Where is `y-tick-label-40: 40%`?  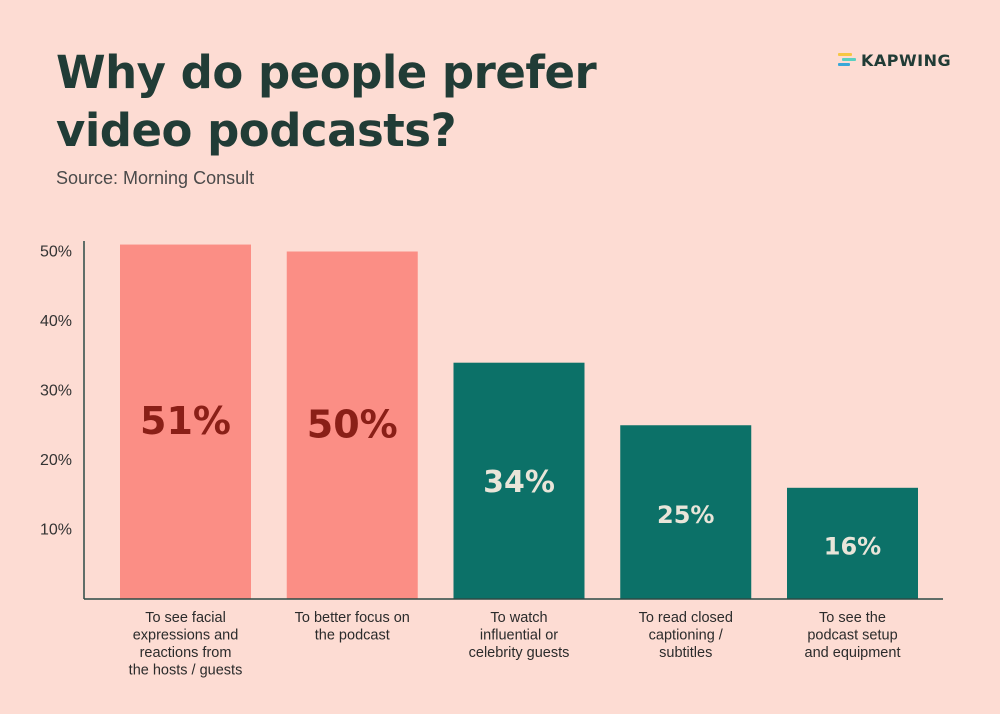 y-tick-label-40: 40% is located at coordinates (56, 321).